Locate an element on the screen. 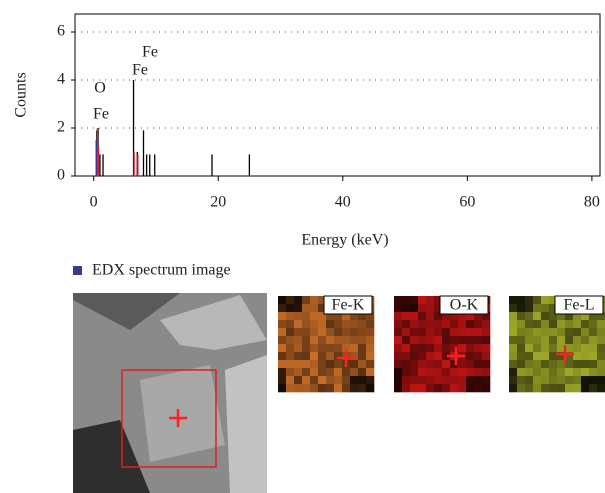  y-axis-label: Counts is located at coordinates (21, 94).